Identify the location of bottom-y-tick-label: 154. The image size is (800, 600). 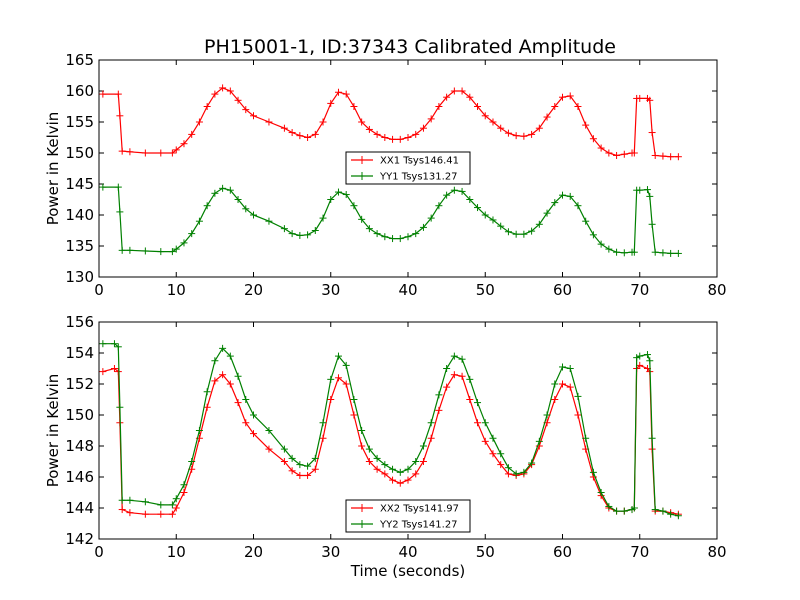
(79, 353).